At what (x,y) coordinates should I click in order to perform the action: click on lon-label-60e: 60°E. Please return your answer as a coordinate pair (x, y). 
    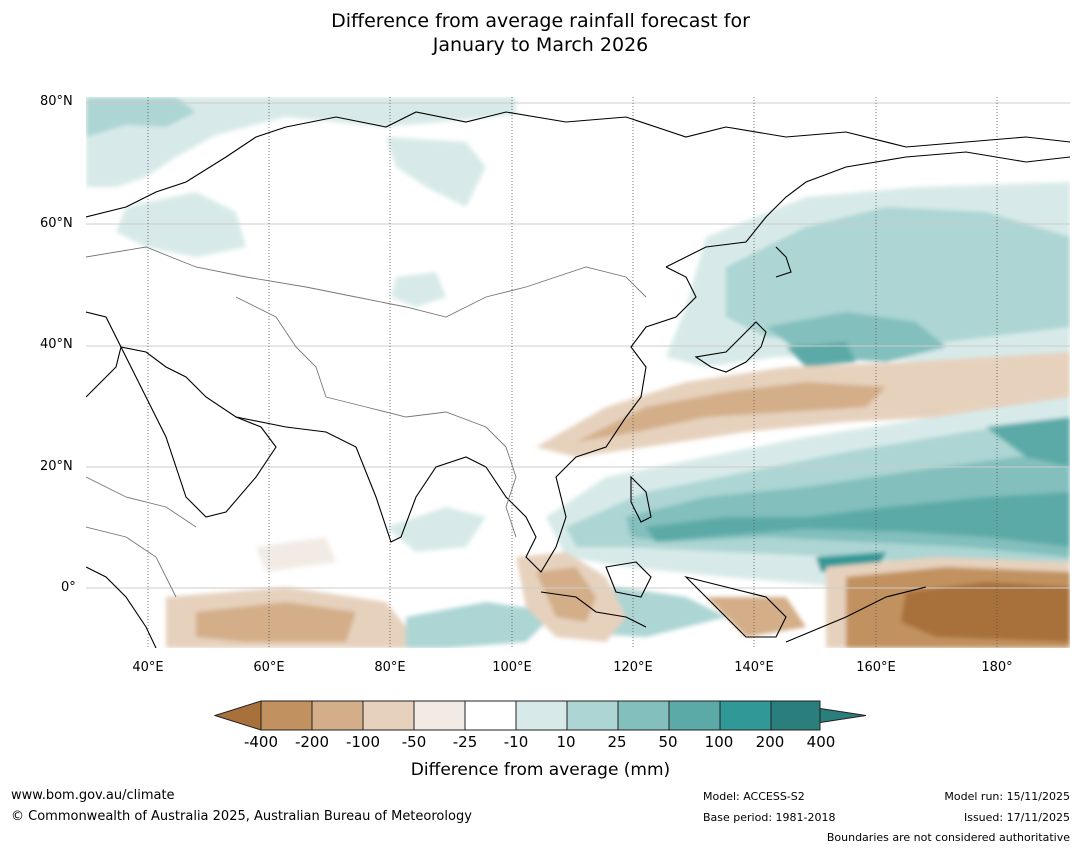
    Looking at the image, I should click on (269, 667).